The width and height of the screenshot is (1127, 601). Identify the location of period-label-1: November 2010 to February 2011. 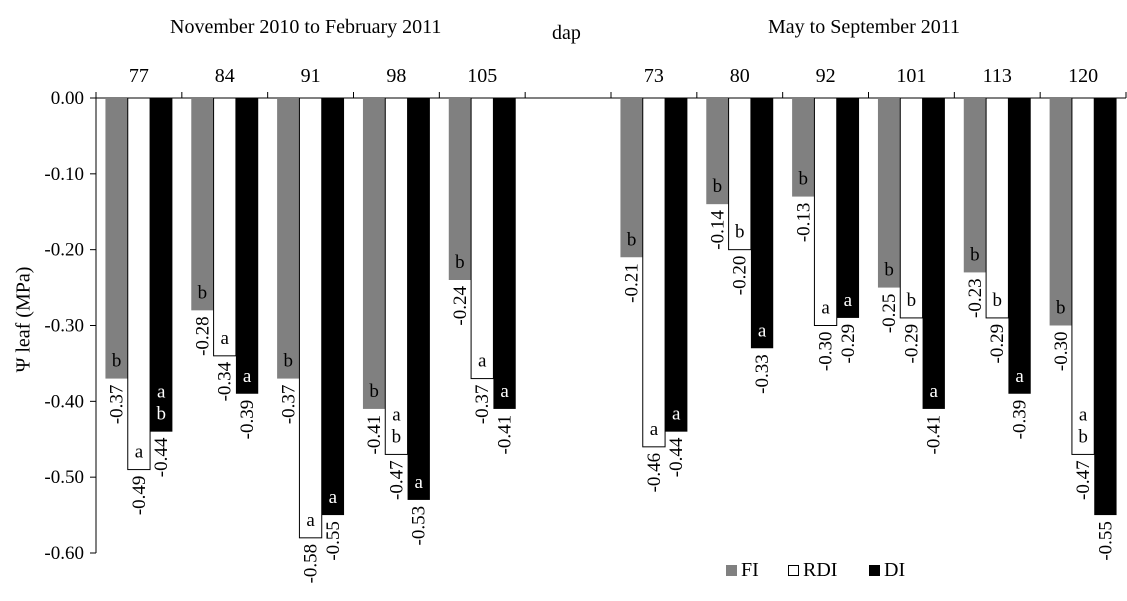
(306, 27).